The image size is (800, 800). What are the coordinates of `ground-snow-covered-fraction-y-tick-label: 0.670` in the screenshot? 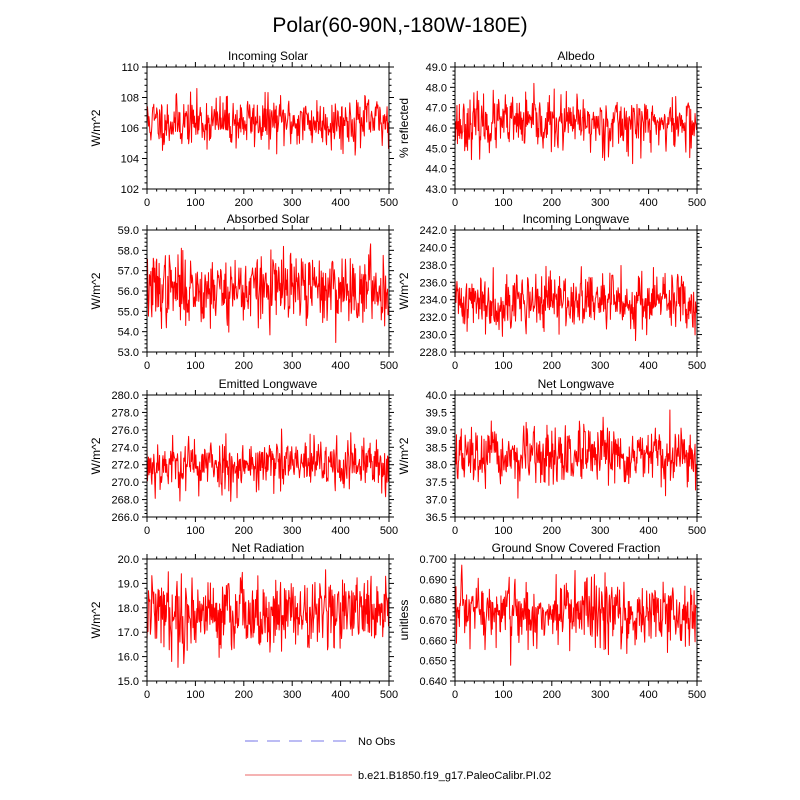 It's located at (433, 621).